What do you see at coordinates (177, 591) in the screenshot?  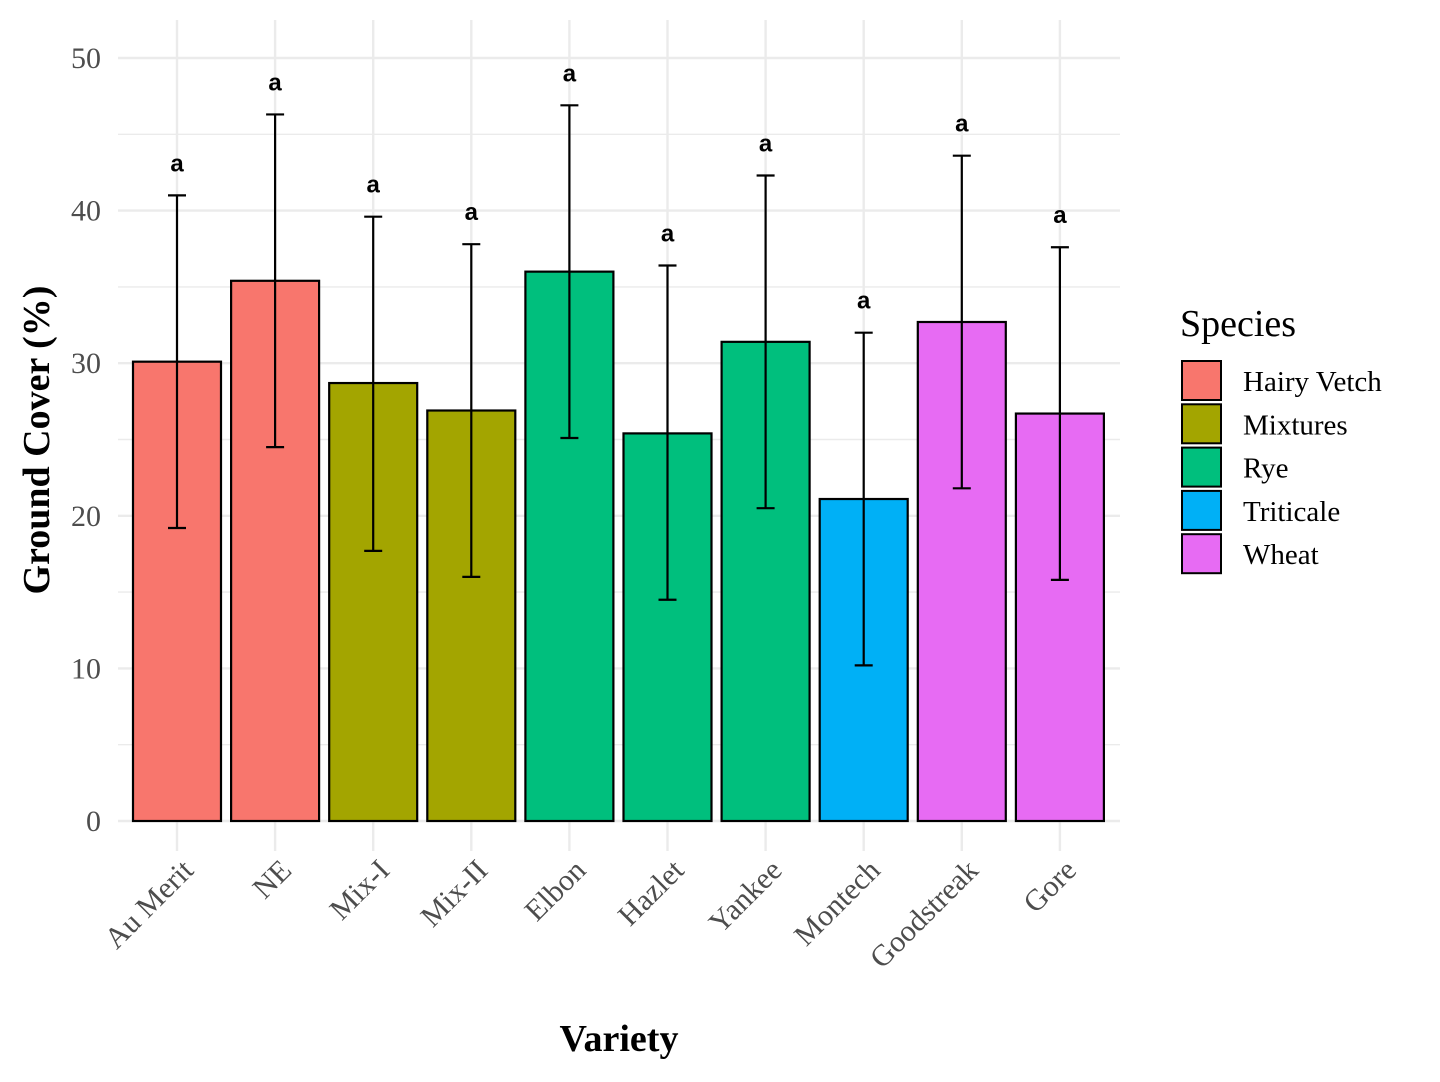 I see `bar-au-merit` at bounding box center [177, 591].